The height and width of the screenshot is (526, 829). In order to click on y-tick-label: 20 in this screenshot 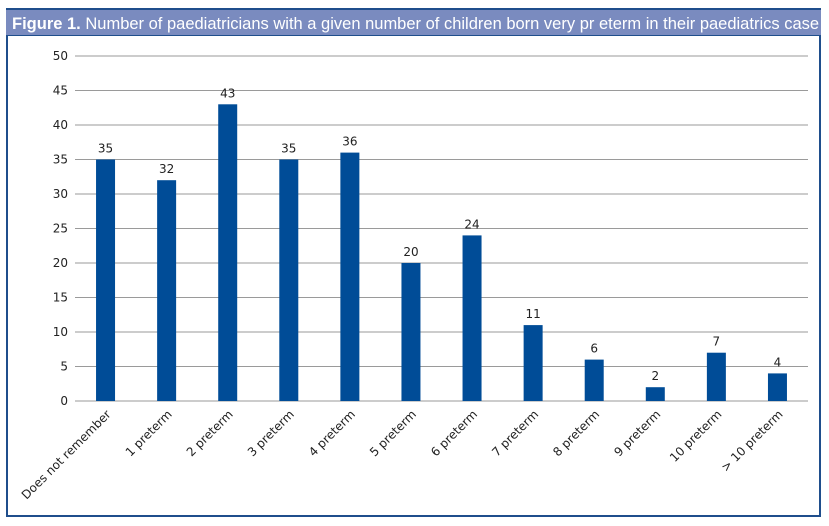, I will do `click(60, 263)`.